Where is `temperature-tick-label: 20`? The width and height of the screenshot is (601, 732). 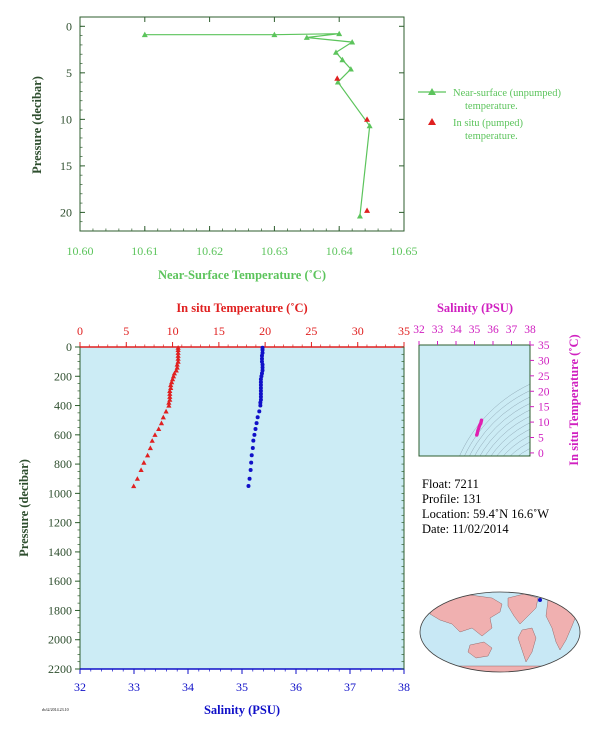 temperature-tick-label: 20 is located at coordinates (265, 331).